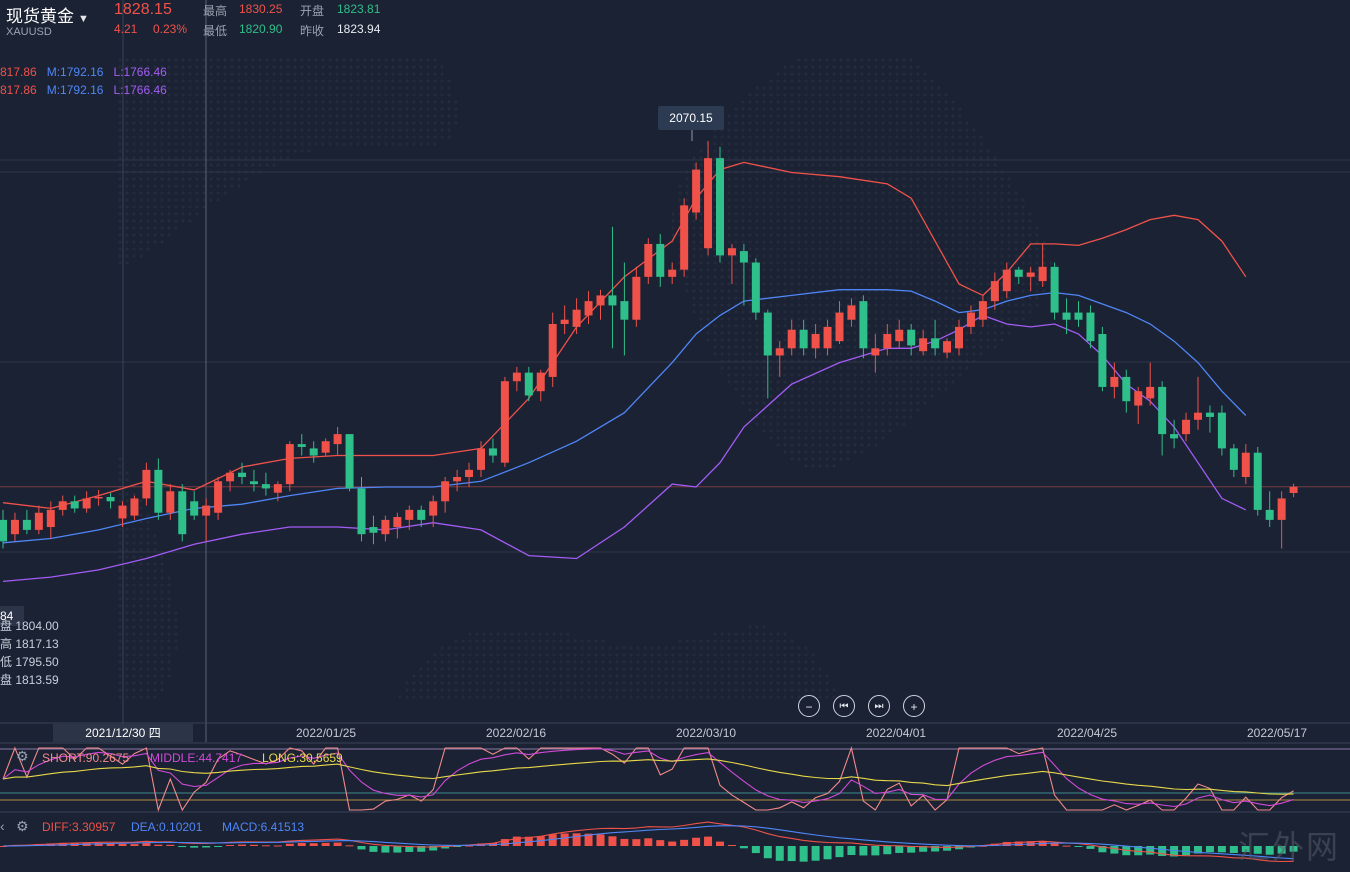 This screenshot has width=1350, height=872. Describe the element at coordinates (83, 19) in the screenshot. I see `chevron-down-icon: ▼` at that location.